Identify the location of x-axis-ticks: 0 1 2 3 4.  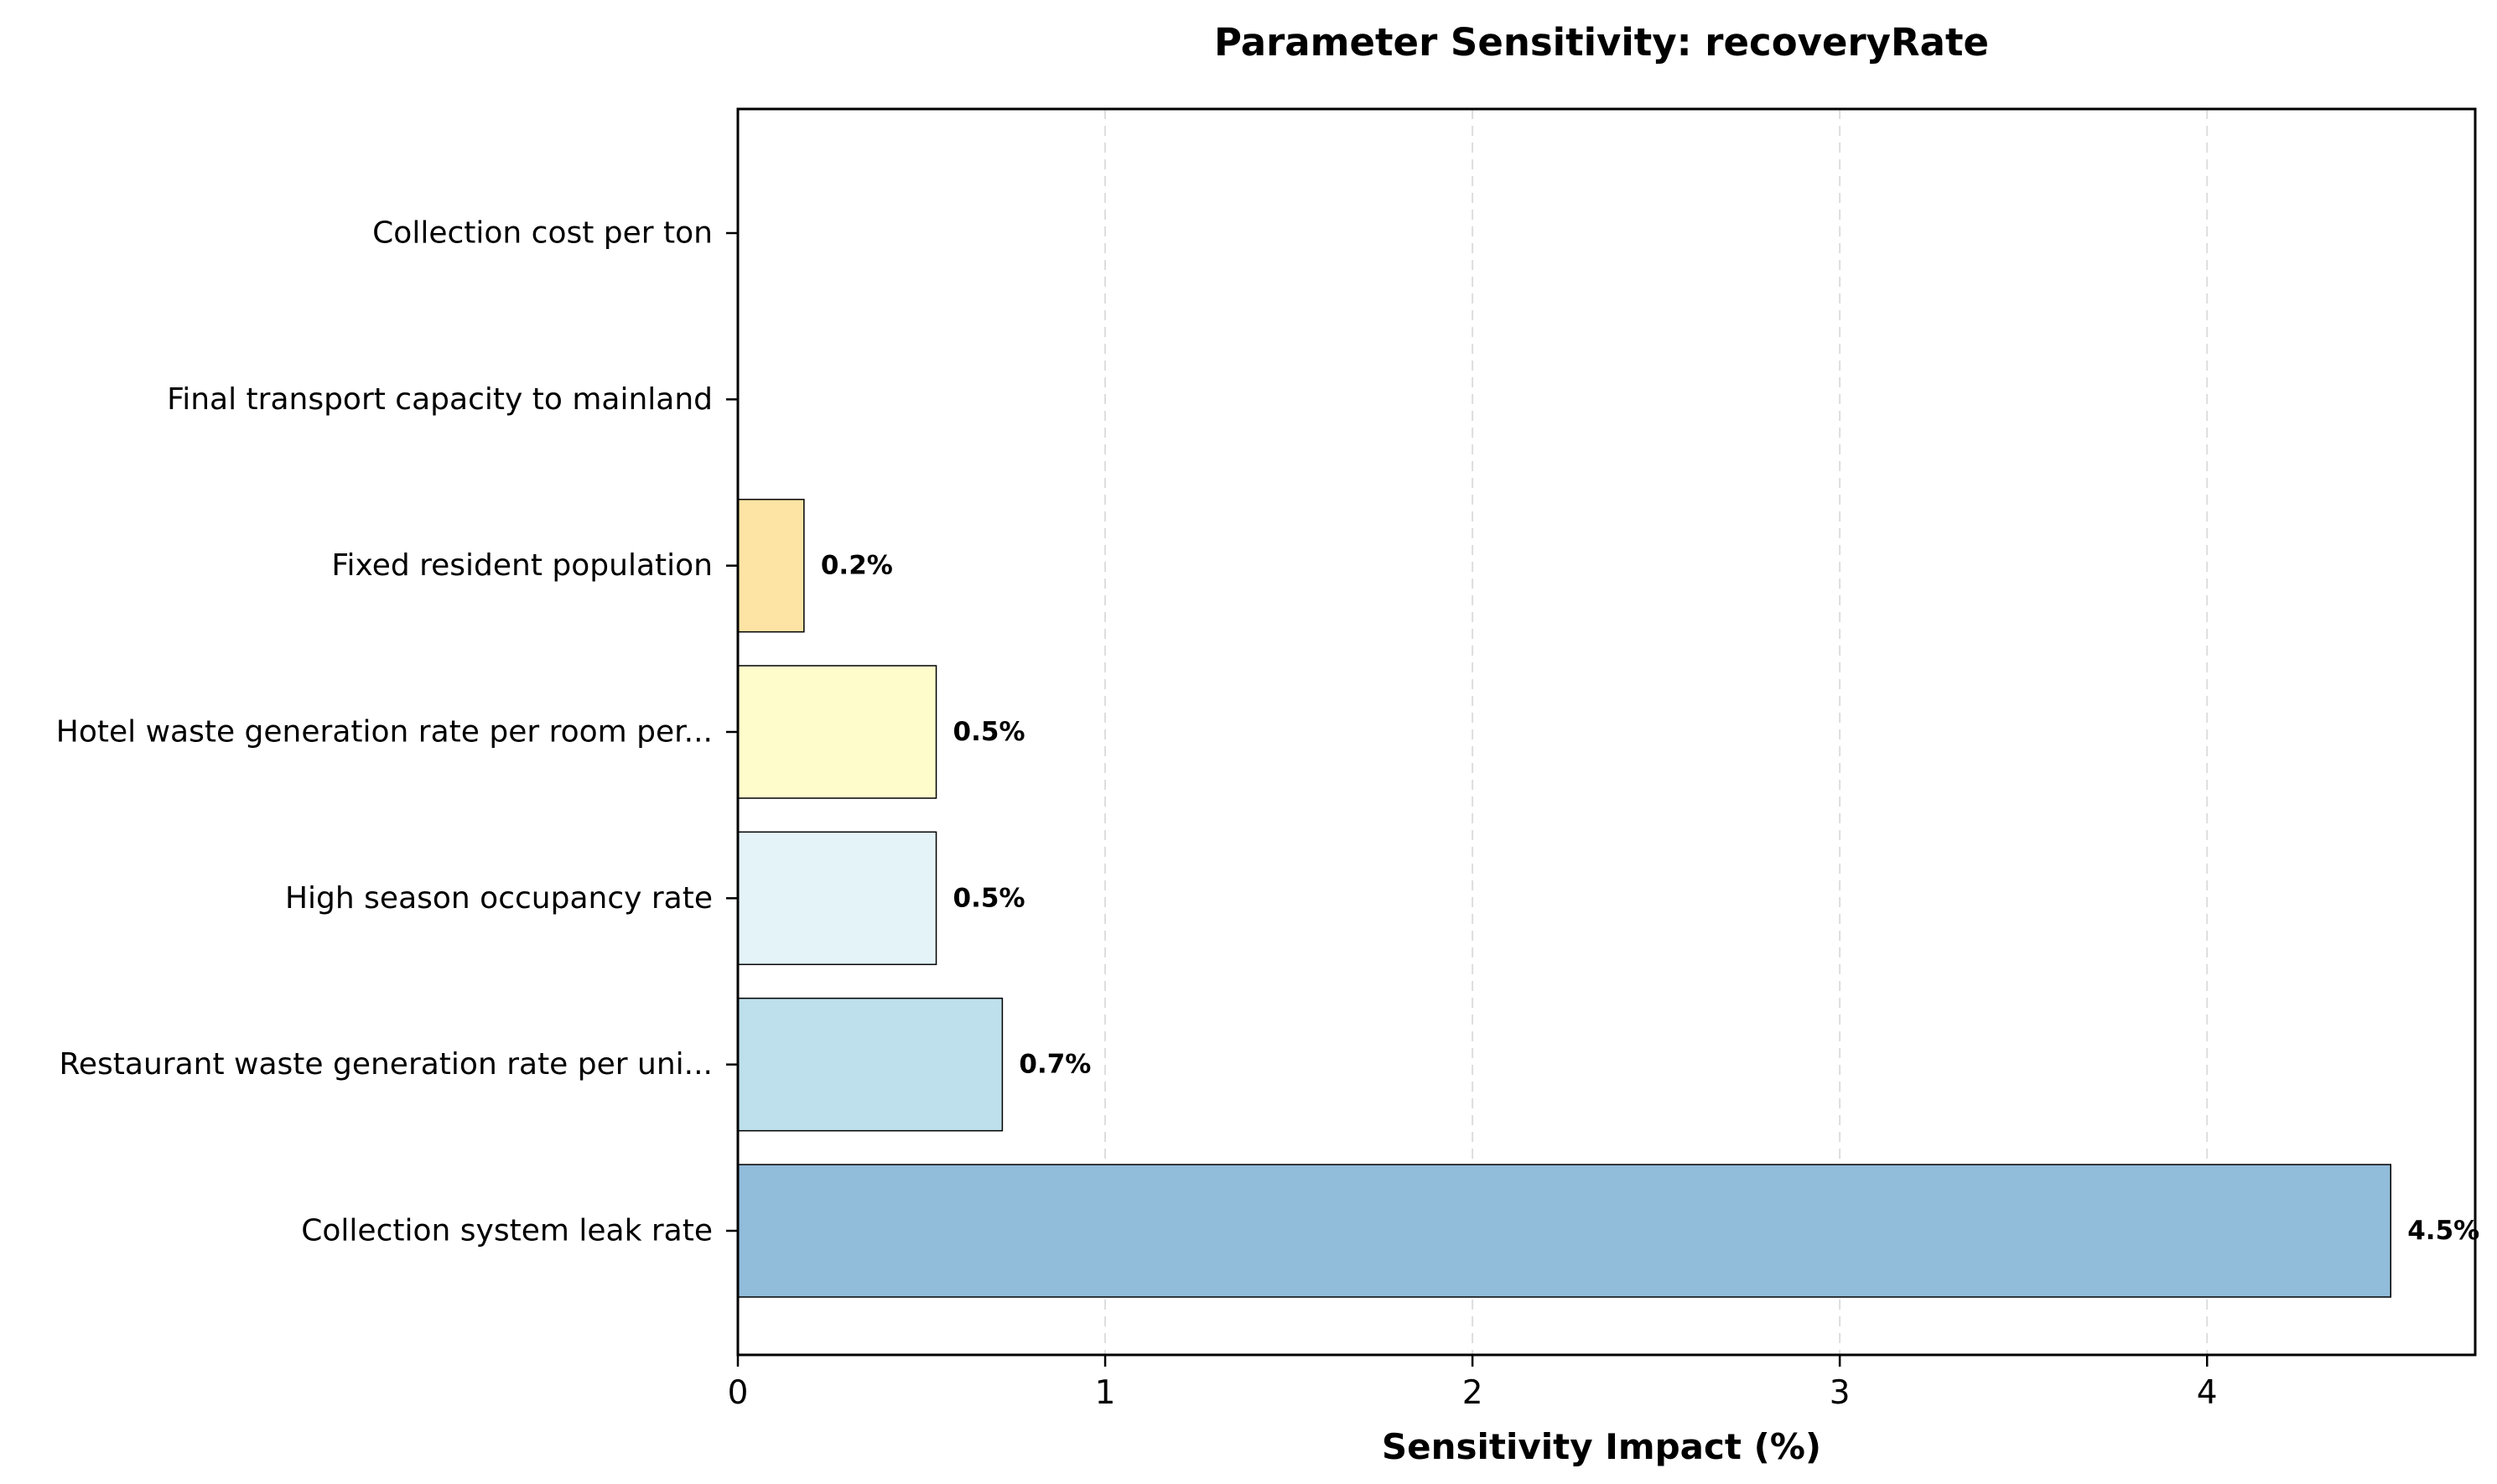
(1473, 1383).